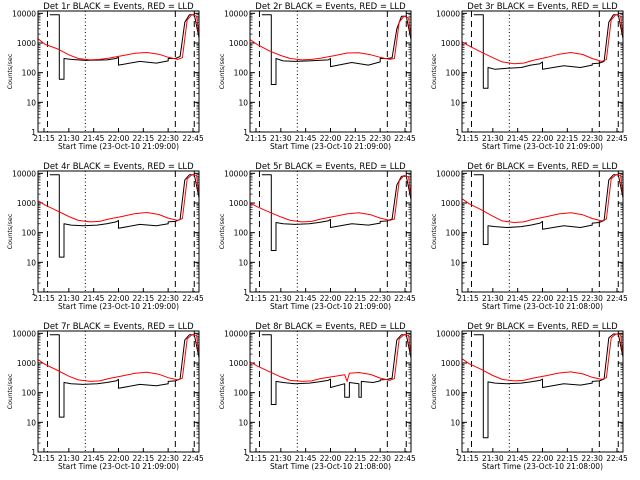 This screenshot has height=480, width=640. What do you see at coordinates (542, 7) in the screenshot?
I see `panel-title: Det 3r BLACK = Events, RED = LLD` at bounding box center [542, 7].